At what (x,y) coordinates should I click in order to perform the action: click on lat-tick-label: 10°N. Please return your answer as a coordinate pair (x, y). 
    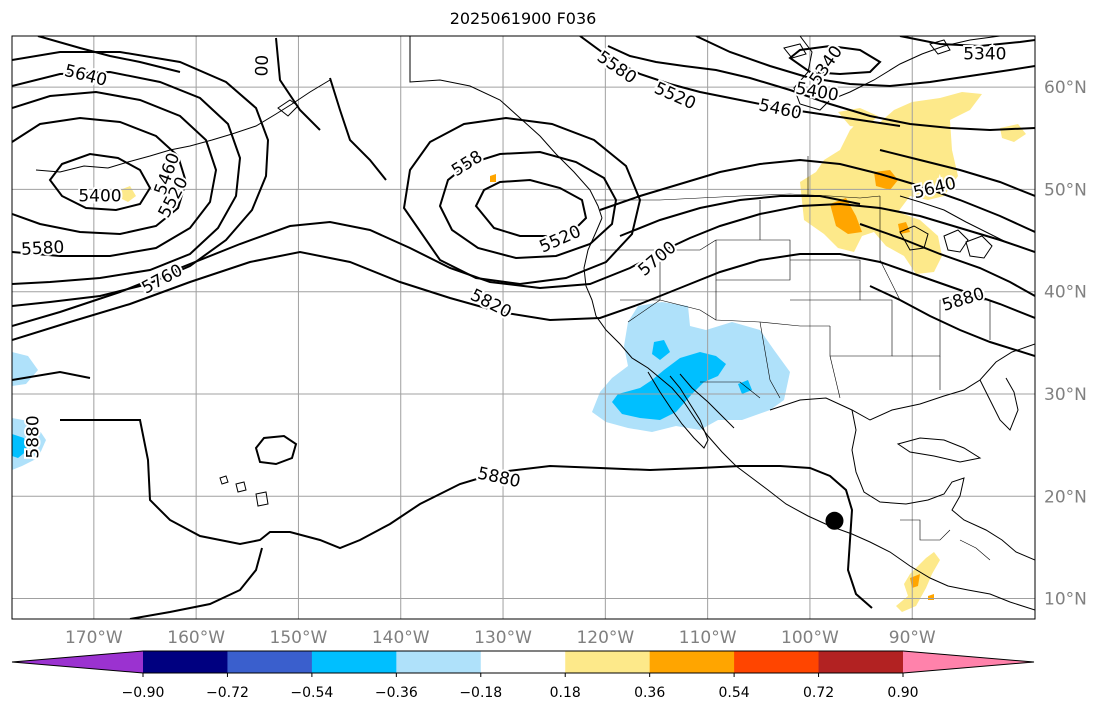
    Looking at the image, I should click on (1065, 600).